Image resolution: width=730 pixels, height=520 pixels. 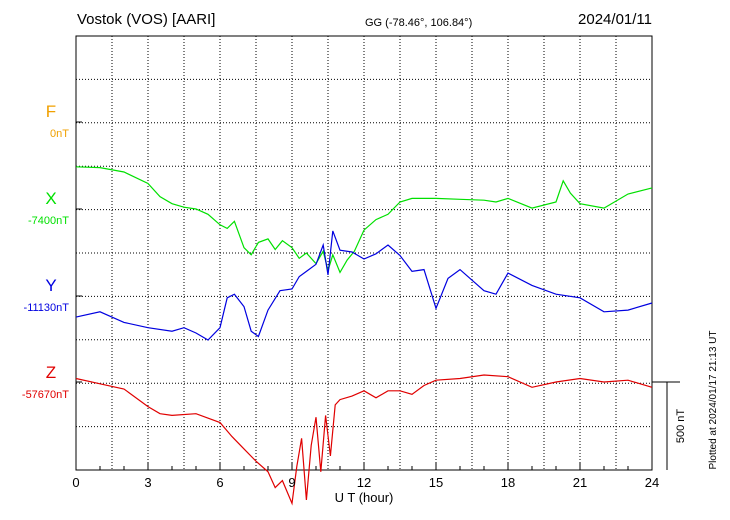 I want to click on x-tick-labels: 0 3 6 9 12 15 18 21 24, so click(x=365, y=482).